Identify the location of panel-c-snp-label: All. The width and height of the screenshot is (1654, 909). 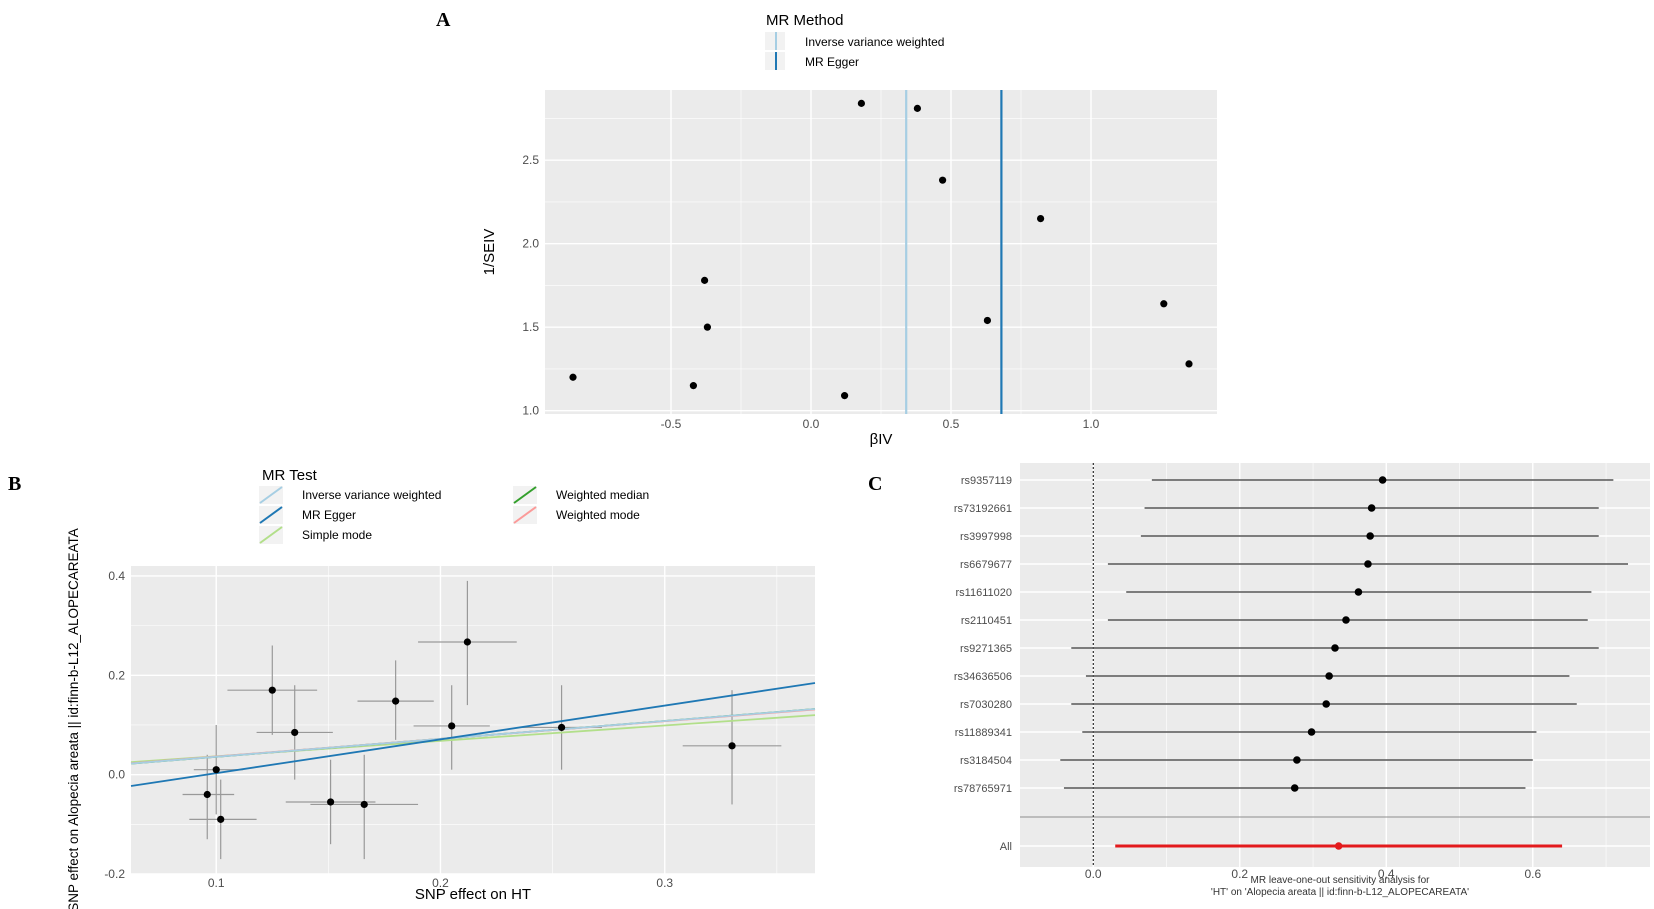
(1006, 847).